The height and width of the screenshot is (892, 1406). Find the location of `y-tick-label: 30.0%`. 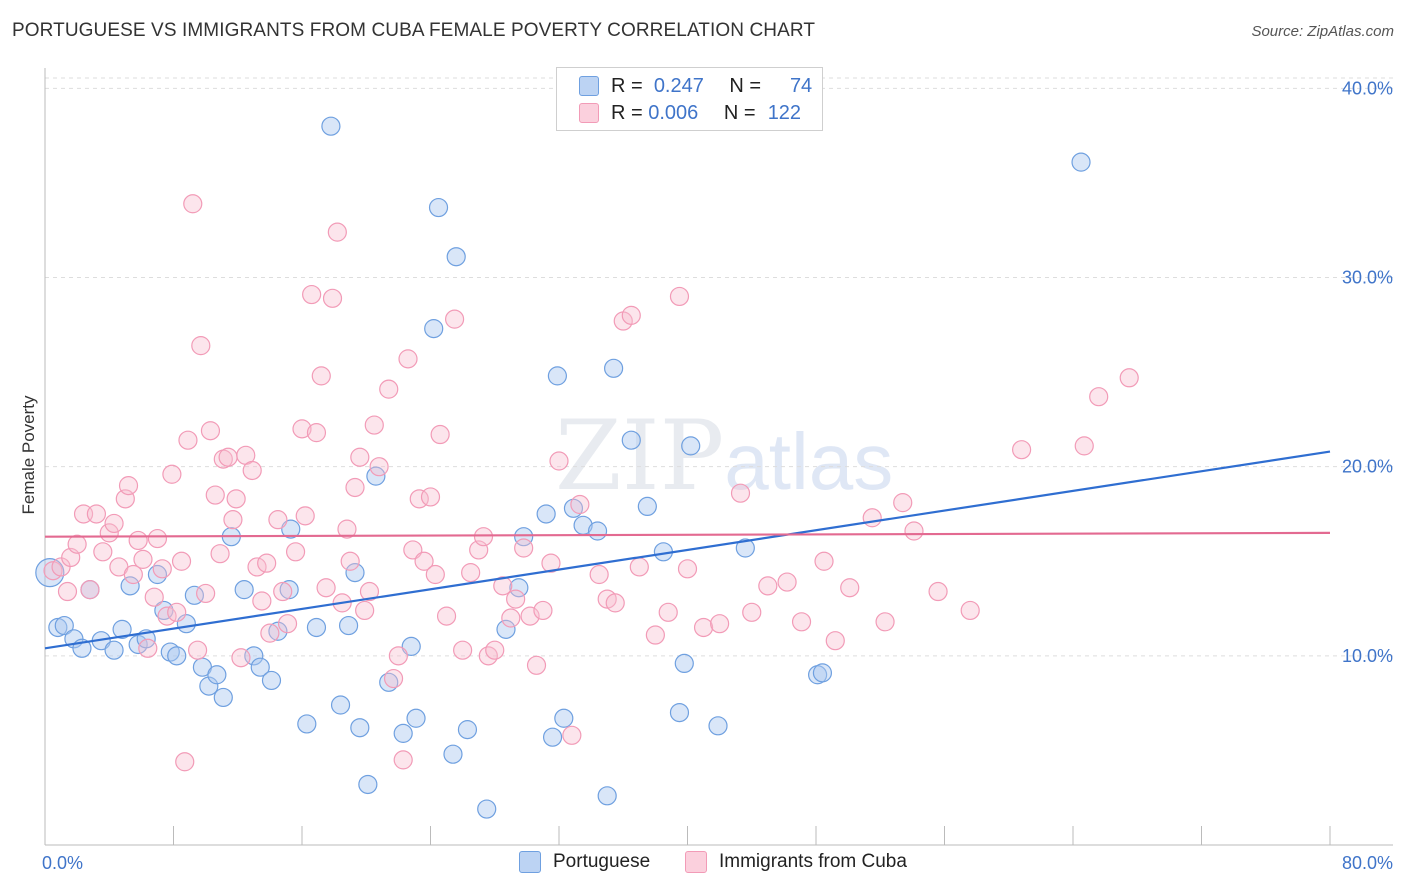

y-tick-label: 30.0% is located at coordinates (1367, 278).